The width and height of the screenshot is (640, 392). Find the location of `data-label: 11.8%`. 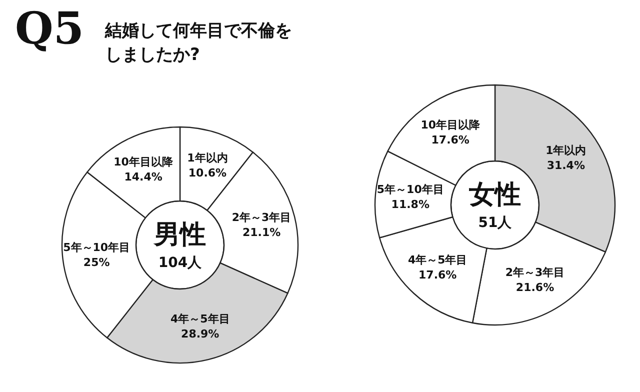

data-label: 11.8% is located at coordinates (410, 204).